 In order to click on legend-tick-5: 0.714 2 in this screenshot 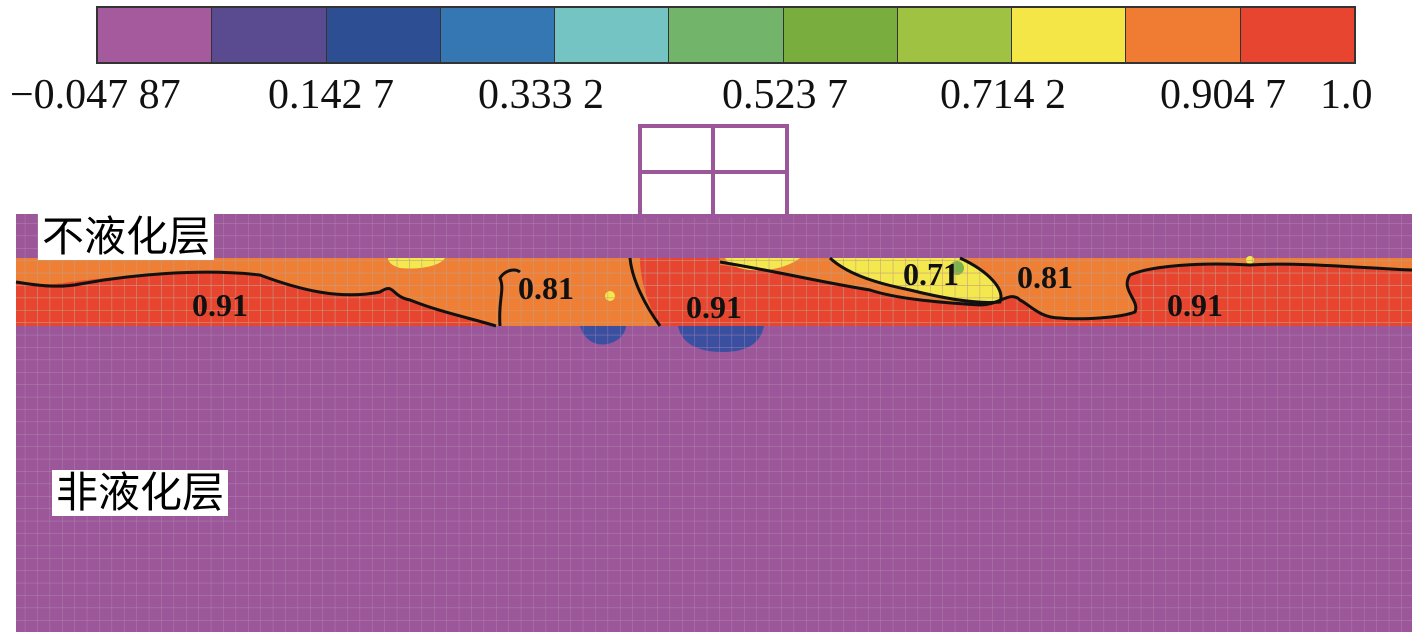, I will do `click(1003, 95)`.